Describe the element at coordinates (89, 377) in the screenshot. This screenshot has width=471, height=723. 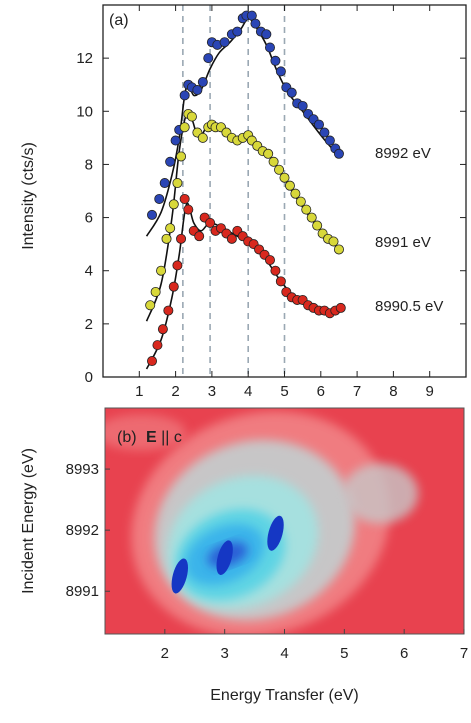
I see `y-tick-label: 0` at that location.